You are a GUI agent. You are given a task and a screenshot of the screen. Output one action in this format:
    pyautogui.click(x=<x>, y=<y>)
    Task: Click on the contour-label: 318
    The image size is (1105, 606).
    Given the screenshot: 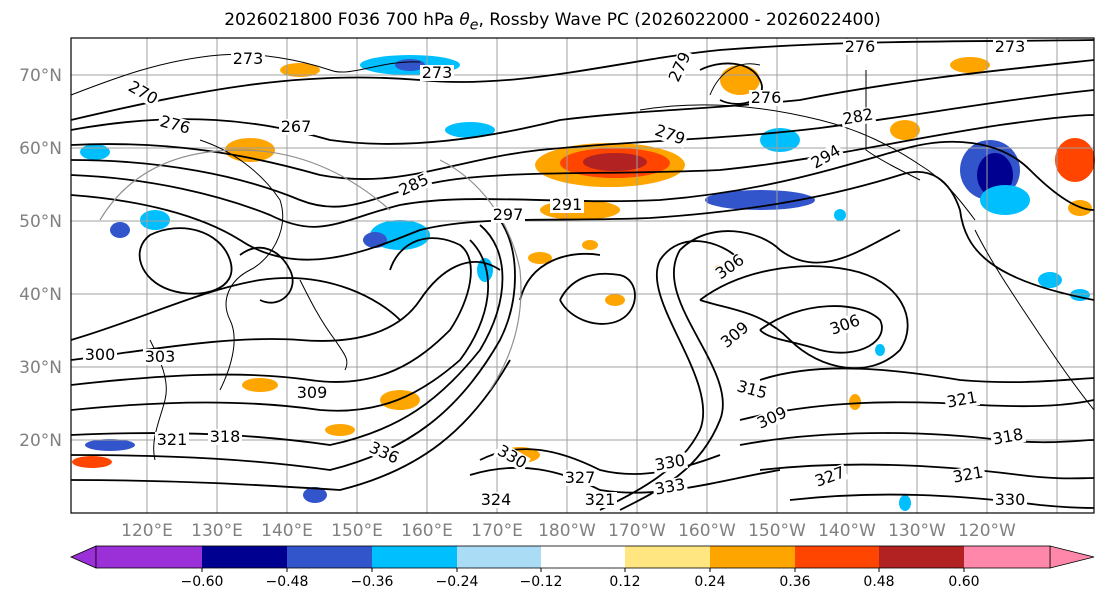 What is the action you would take?
    pyautogui.click(x=225, y=436)
    